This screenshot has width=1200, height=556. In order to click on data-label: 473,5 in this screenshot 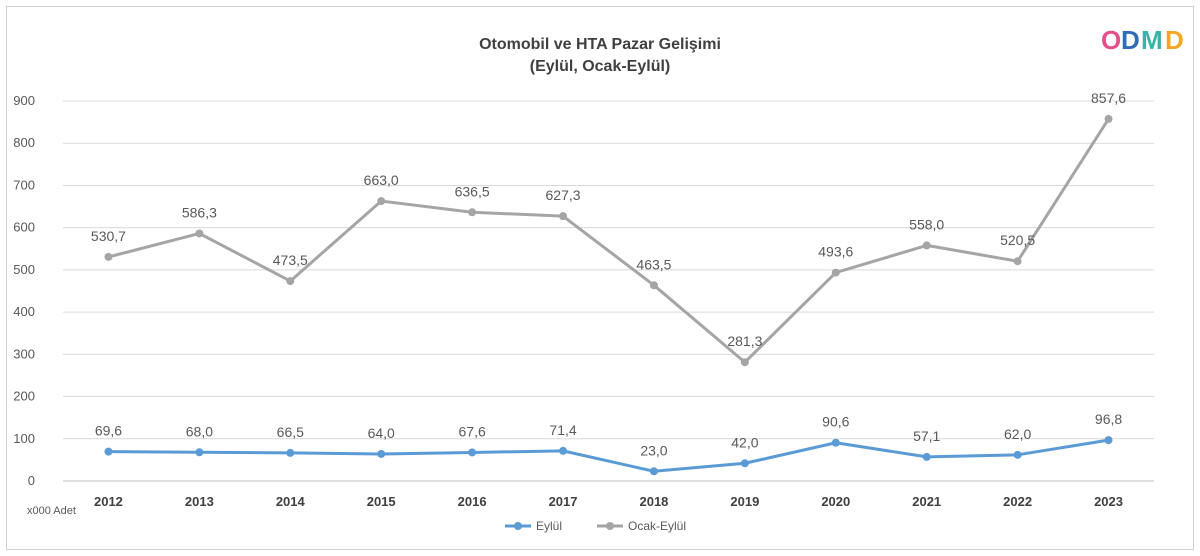, I will do `click(290, 260)`.